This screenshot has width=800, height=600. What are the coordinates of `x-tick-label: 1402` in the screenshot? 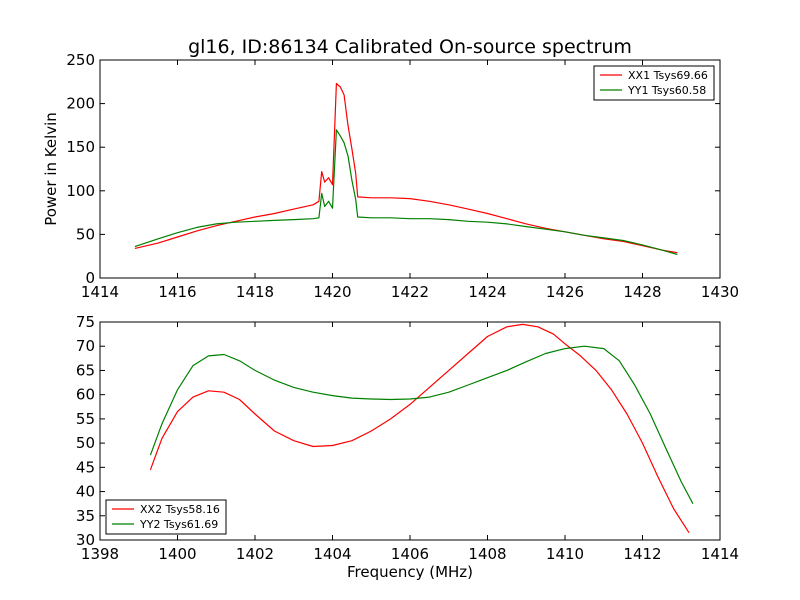 It's located at (255, 554).